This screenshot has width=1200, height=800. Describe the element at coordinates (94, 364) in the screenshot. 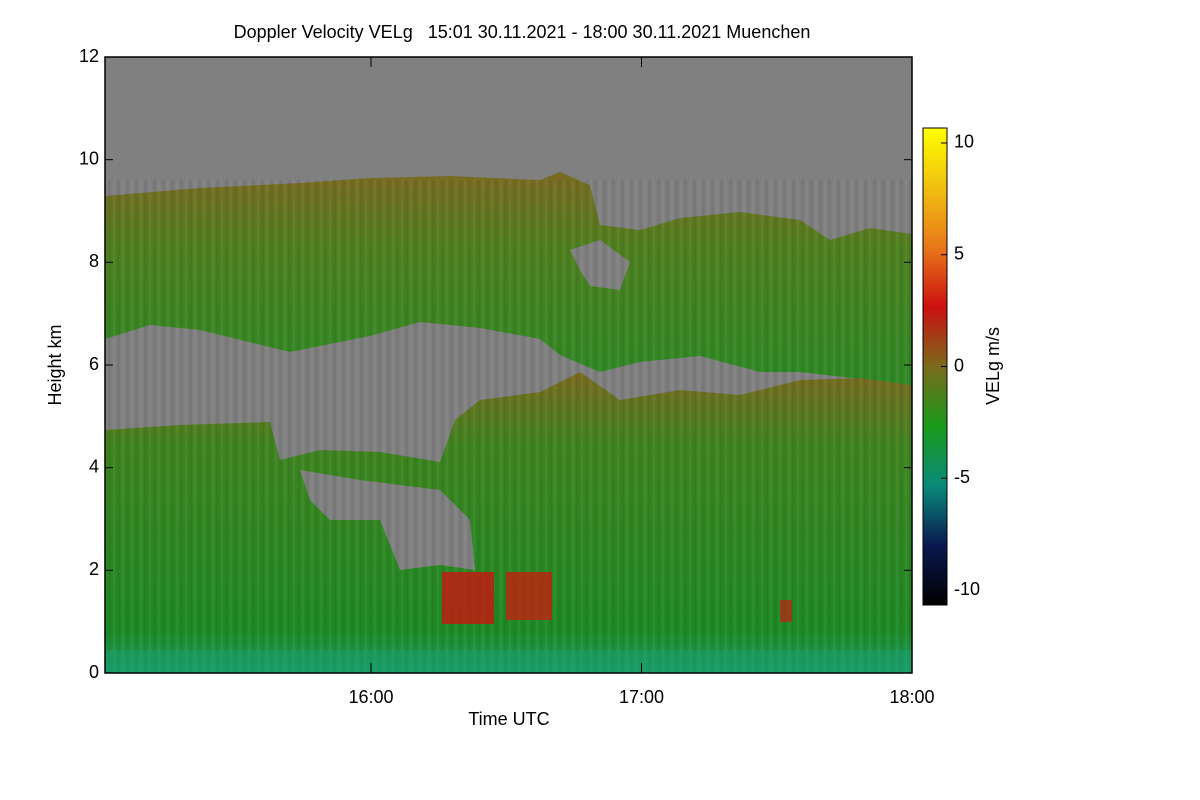

I see `y-tick-label: 6` at that location.